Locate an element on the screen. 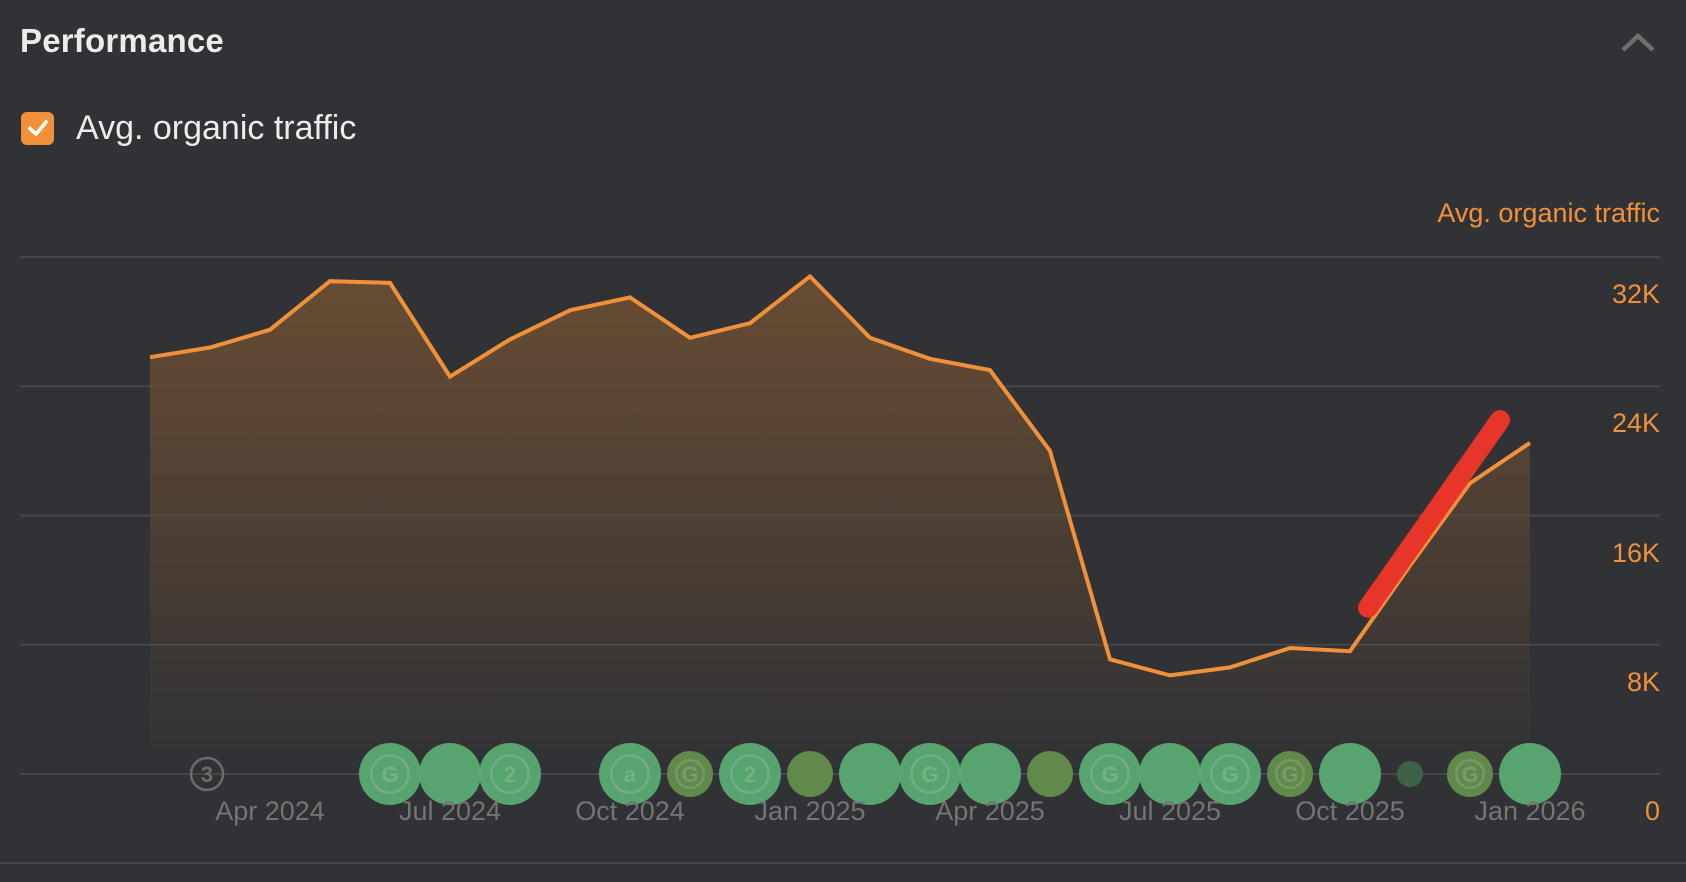 The width and height of the screenshot is (1686, 882). legend-label: Avg. organic traffic is located at coordinates (216, 127).